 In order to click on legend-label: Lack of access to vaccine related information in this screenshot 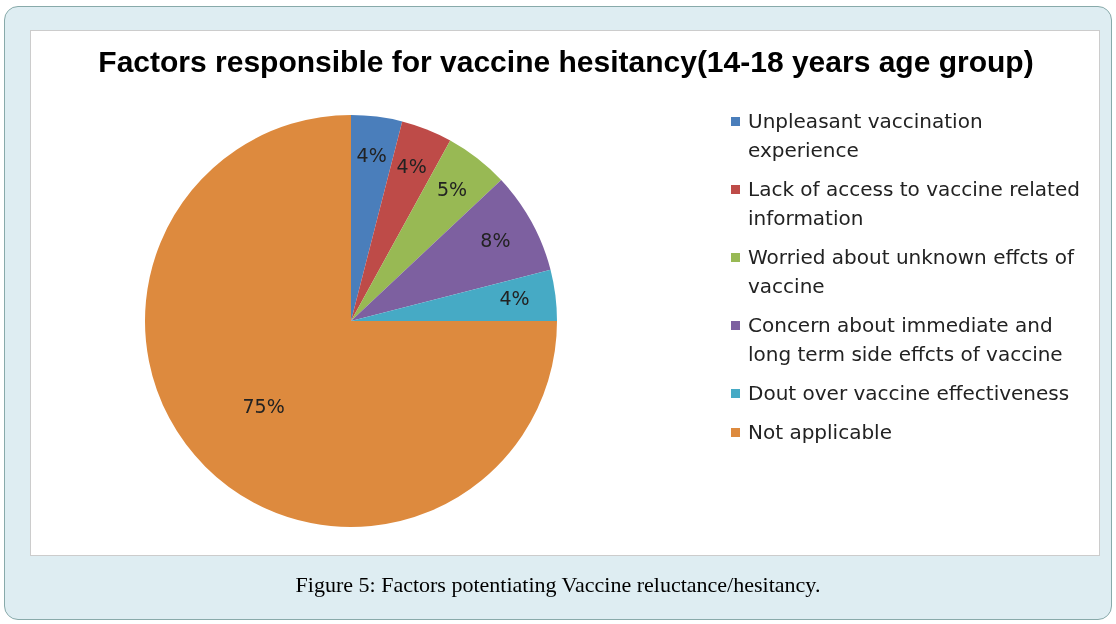, I will do `click(914, 204)`.